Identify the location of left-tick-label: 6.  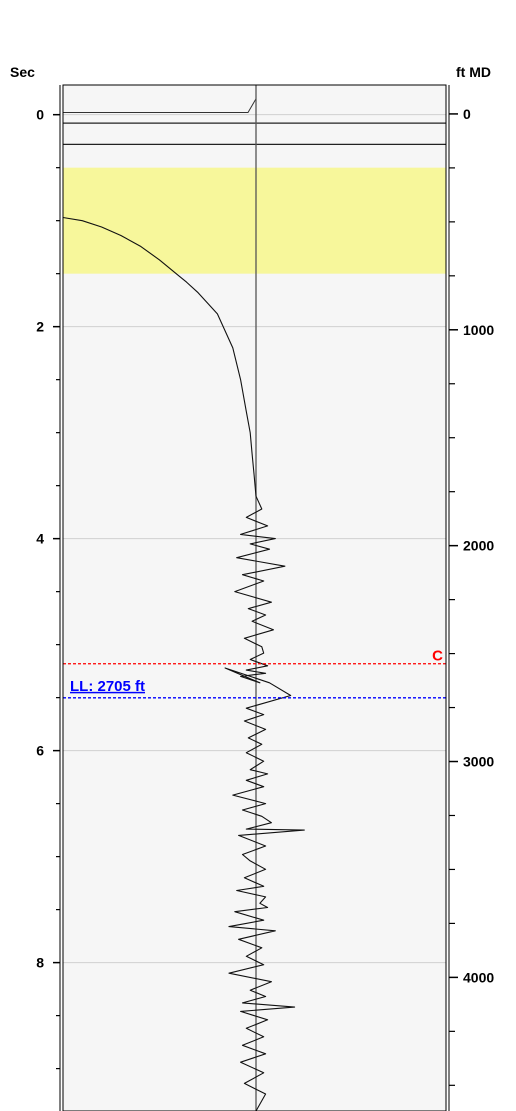
(40, 751).